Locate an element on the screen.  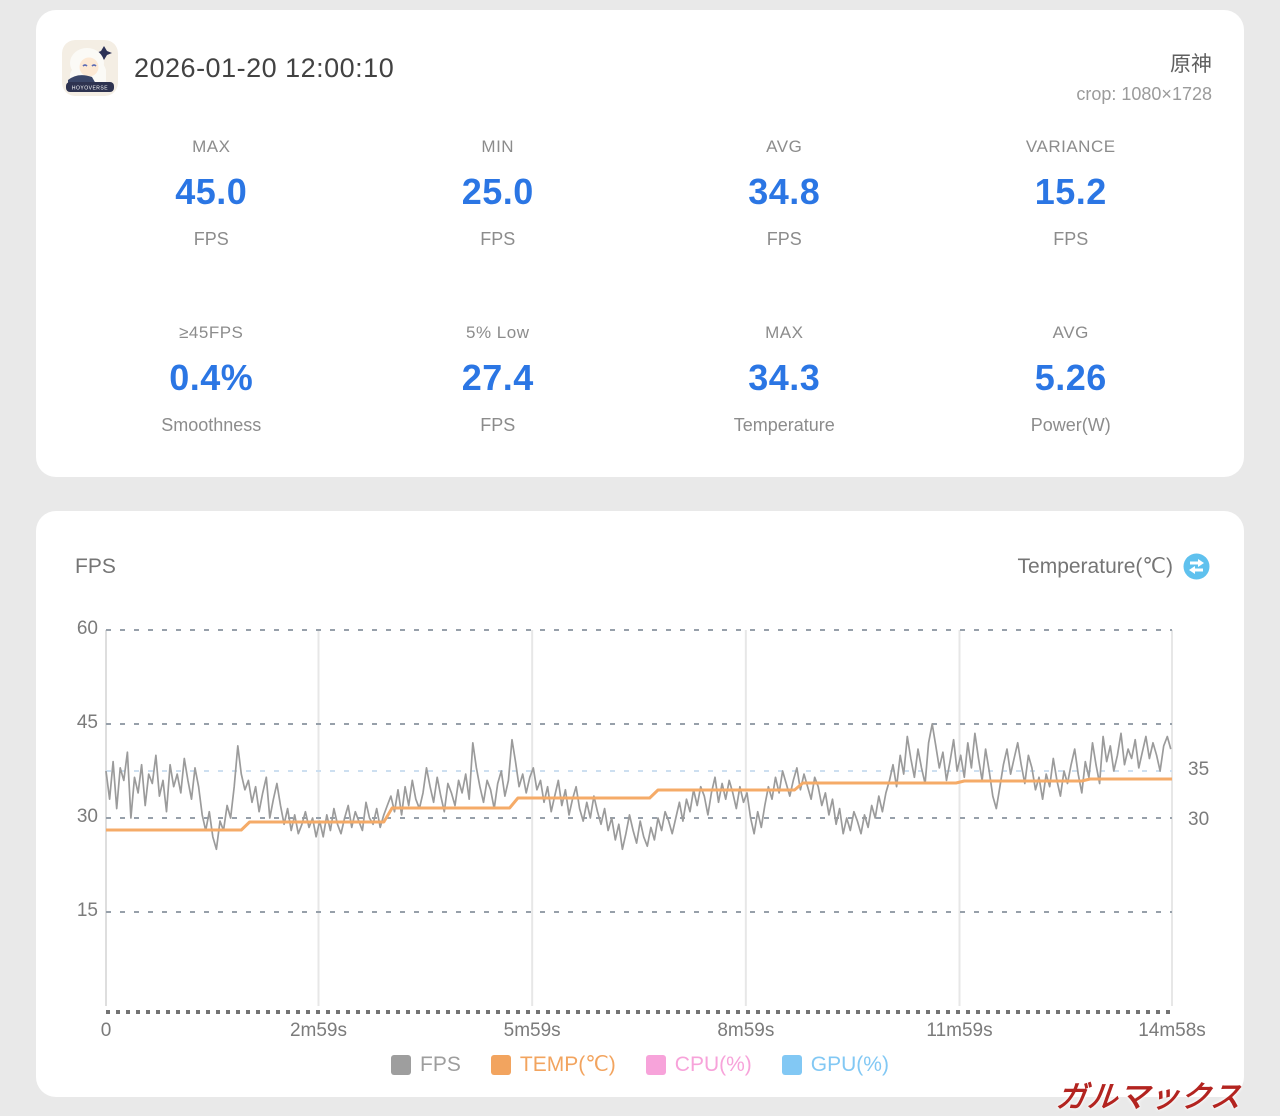
stat-variance-fps: VARIANCE 15.2 FPS is located at coordinates (1071, 193).